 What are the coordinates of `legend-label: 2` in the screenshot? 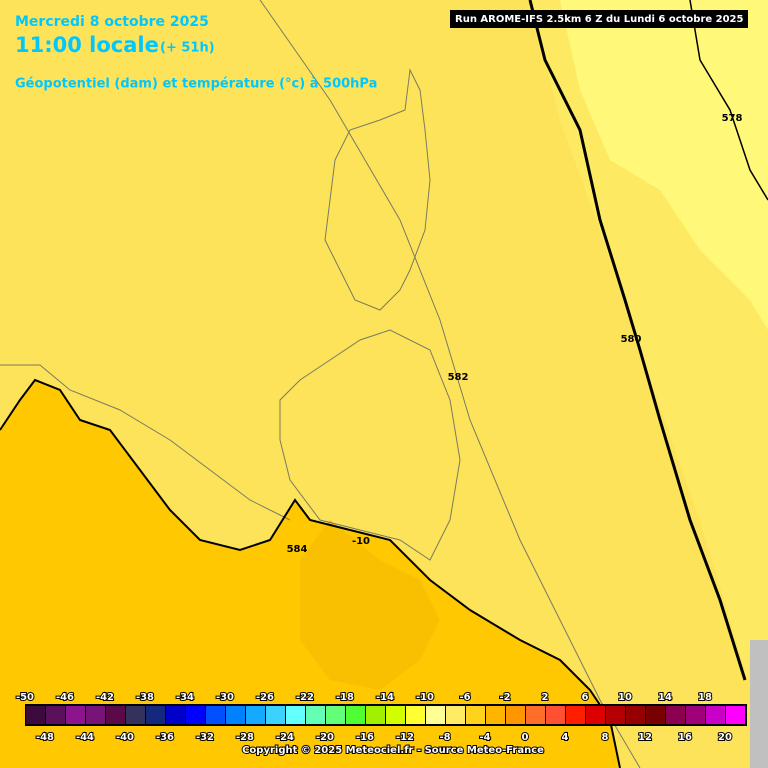 It's located at (545, 697).